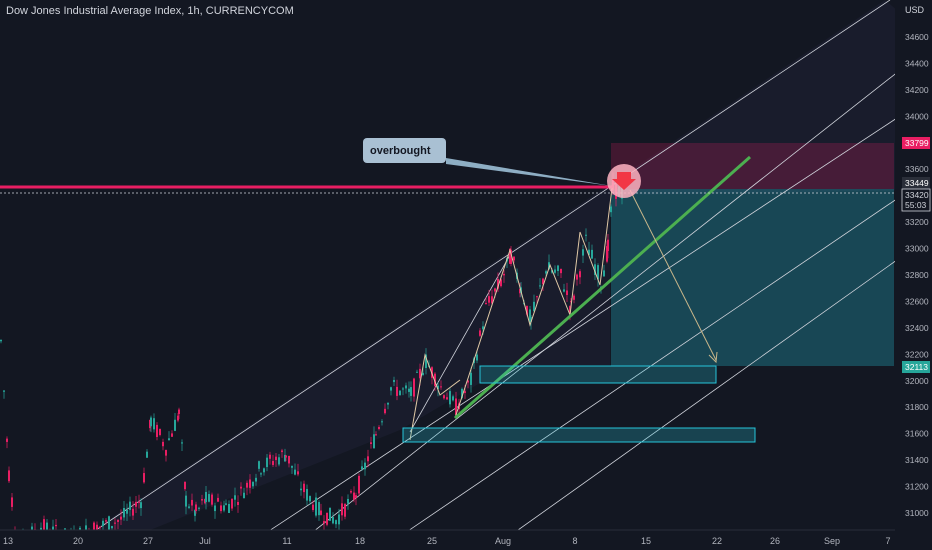 Image resolution: width=932 pixels, height=550 pixels. Describe the element at coordinates (917, 37) in the screenshot. I see `price-tick-label: 34600` at that location.